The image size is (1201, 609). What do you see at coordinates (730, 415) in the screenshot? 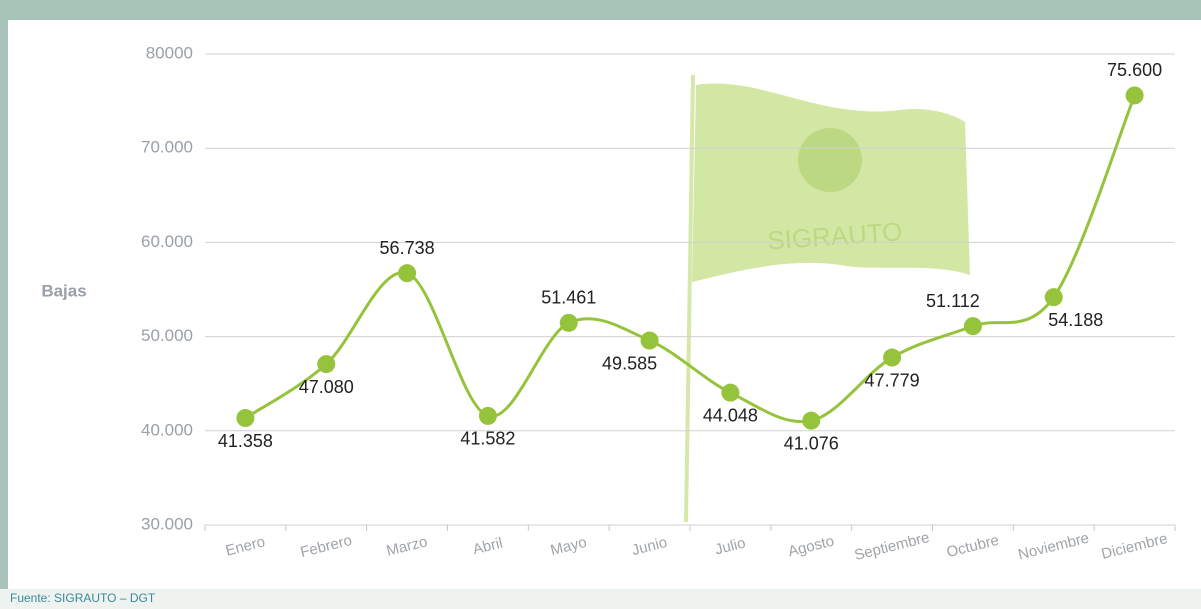
I see `value-label: 44.048` at bounding box center [730, 415].